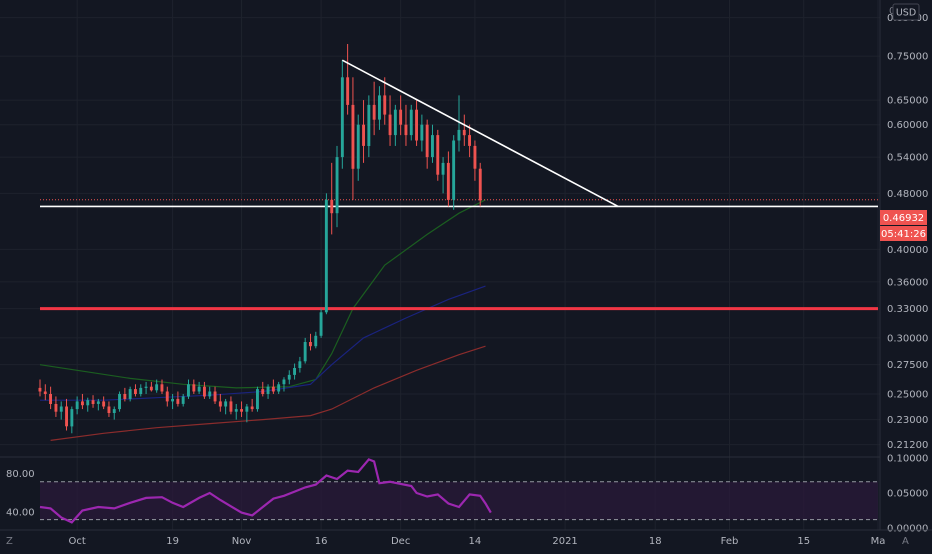 This screenshot has height=554, width=932. I want to click on oscillator-tick-label: 0.10000, so click(907, 459).